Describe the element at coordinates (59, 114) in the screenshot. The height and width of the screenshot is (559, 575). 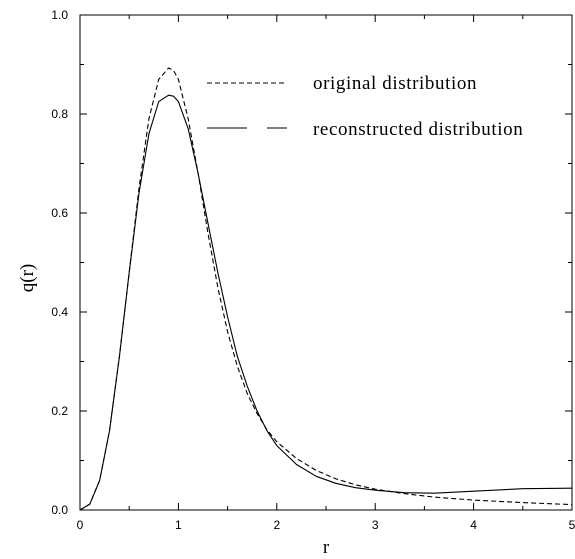
I see `y-tick-label: 0.8` at that location.